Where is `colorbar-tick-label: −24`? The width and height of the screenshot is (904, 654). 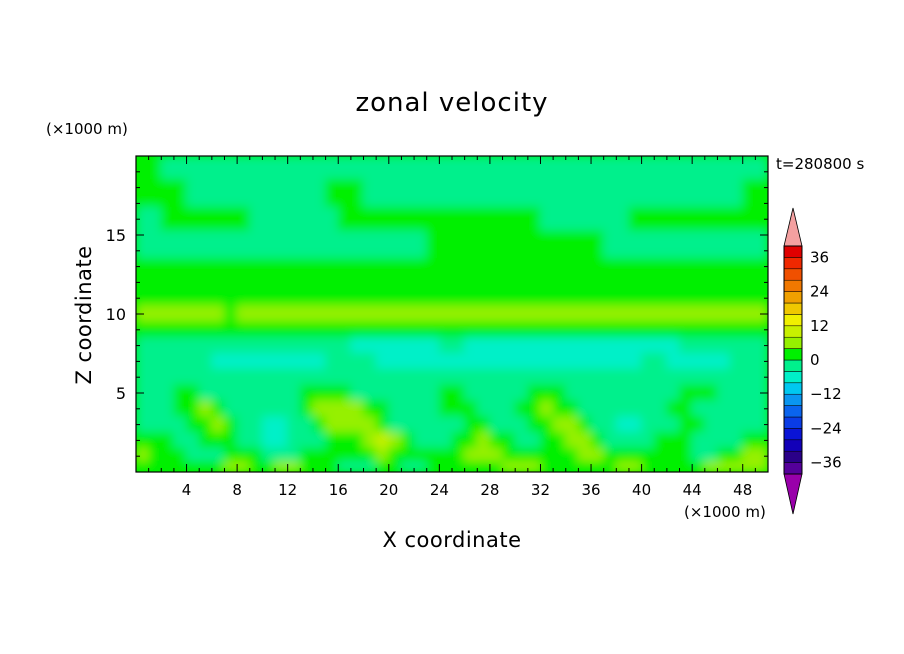
colorbar-tick-label: −24 is located at coordinates (826, 428).